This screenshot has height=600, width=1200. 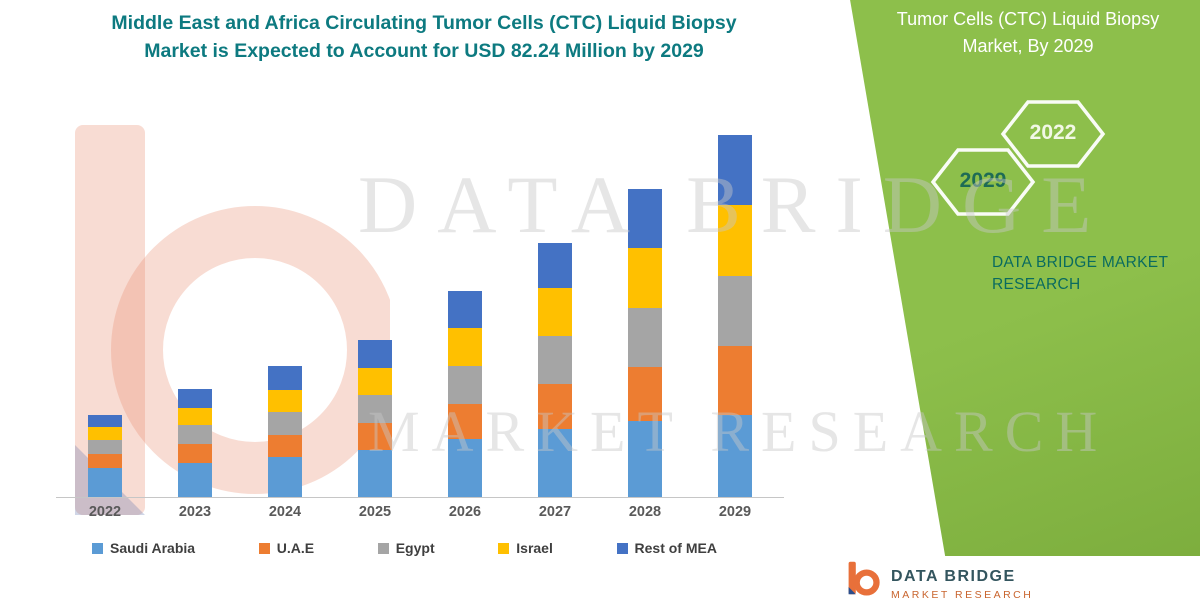 What do you see at coordinates (195, 398) in the screenshot?
I see `bar-segment-rest-of-mea-2023` at bounding box center [195, 398].